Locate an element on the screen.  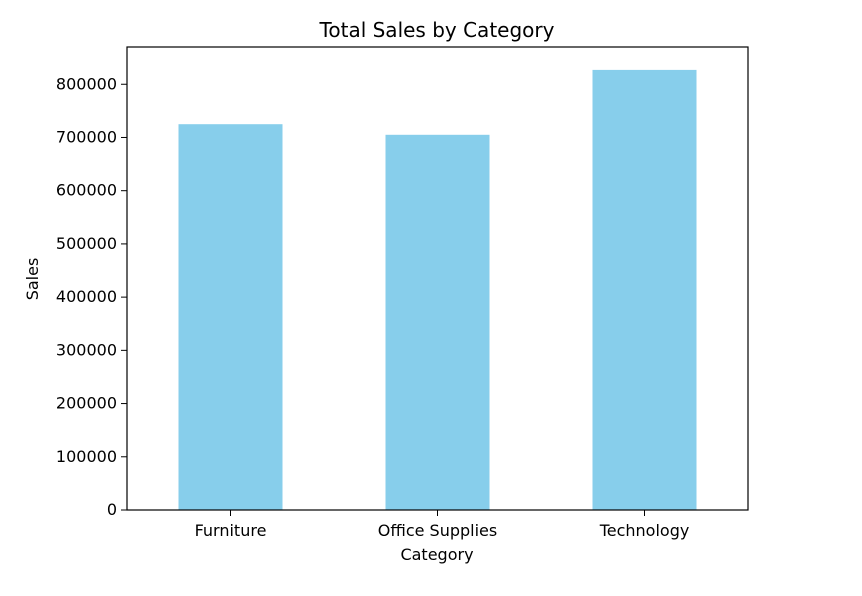
y-tick-label: 300000 is located at coordinates (86, 349).